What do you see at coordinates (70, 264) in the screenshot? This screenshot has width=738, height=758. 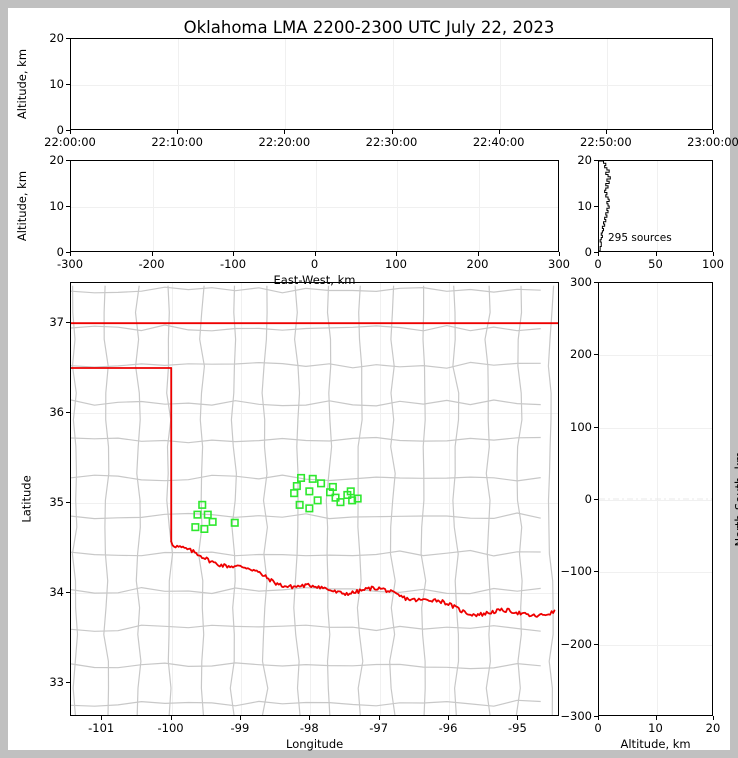 I see `x-tick-label: -300` at bounding box center [70, 264].